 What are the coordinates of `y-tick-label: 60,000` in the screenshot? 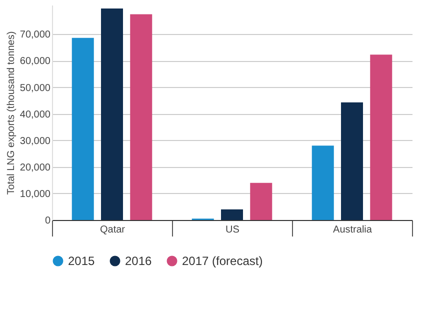 It's located at (35, 62).